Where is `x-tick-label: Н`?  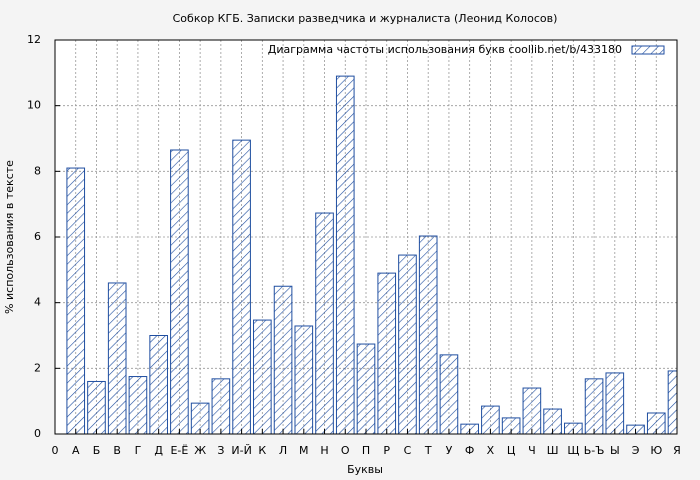 x-tick-label: Н is located at coordinates (324, 450).